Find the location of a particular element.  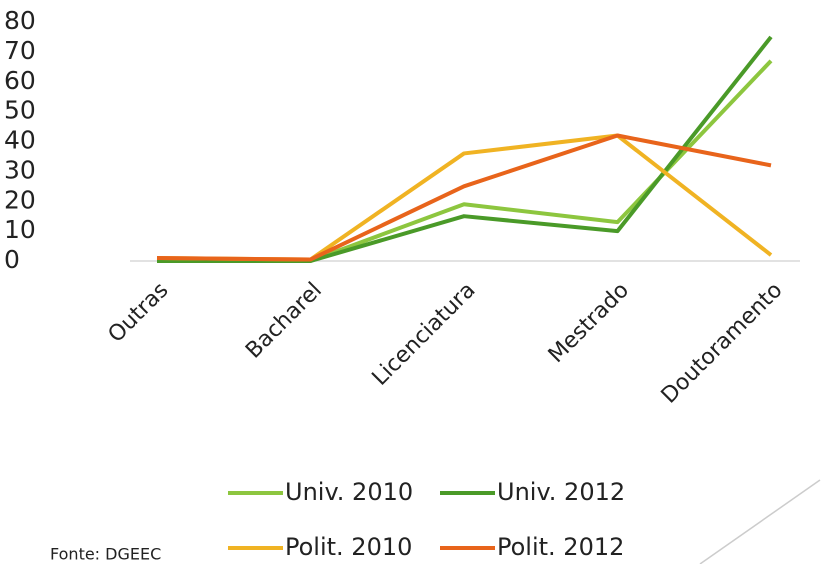

y-tick-label: 60 is located at coordinates (20, 80).